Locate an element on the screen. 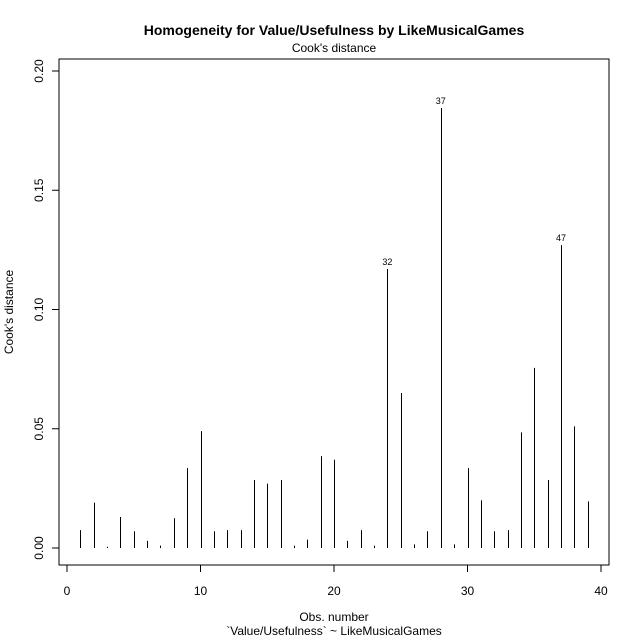  x-tick-label: 20 is located at coordinates (334, 591).